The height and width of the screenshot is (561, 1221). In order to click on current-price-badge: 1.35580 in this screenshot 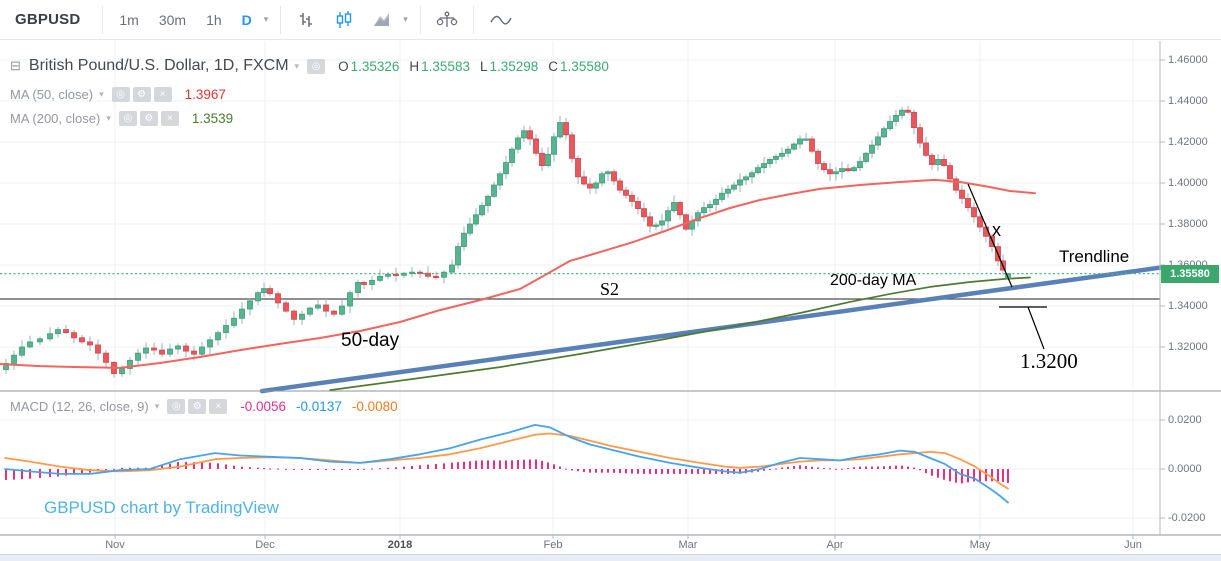, I will do `click(1190, 273)`.